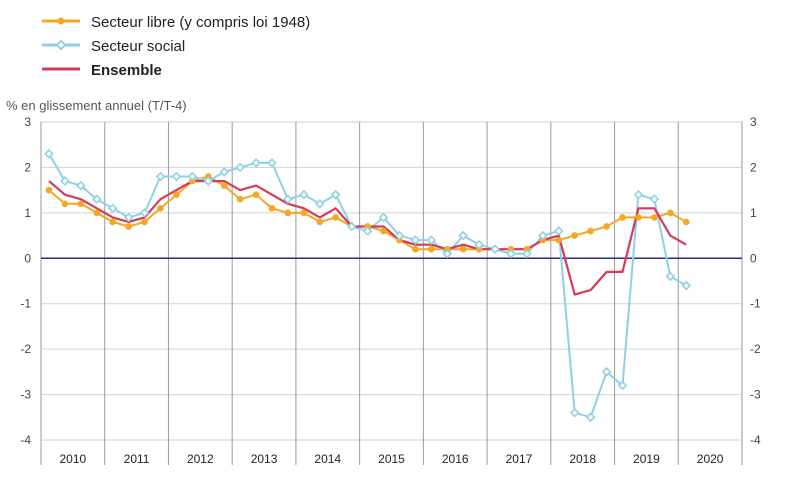 The width and height of the screenshot is (793, 499). I want to click on y-tick-label-right: 1, so click(753, 213).